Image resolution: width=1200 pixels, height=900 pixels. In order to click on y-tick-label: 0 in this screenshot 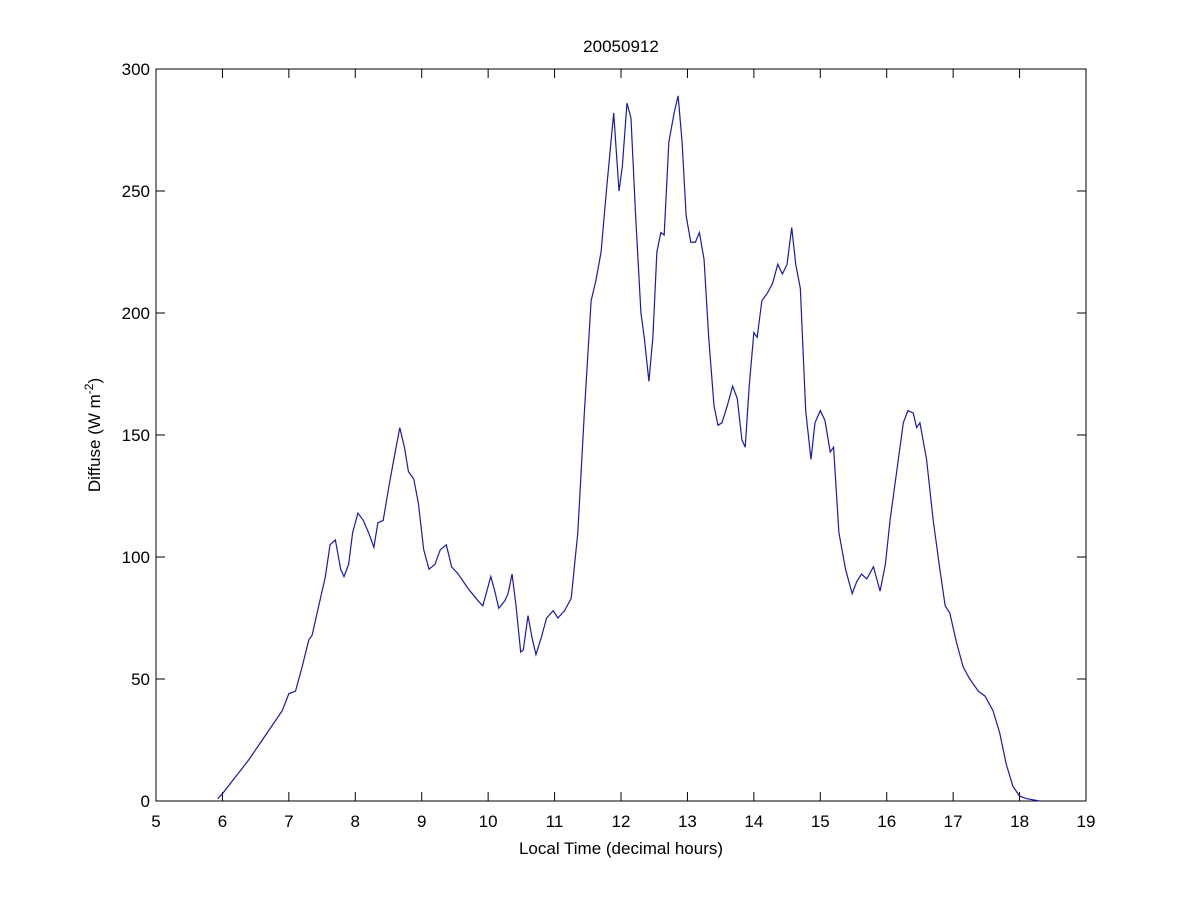, I will do `click(145, 801)`.